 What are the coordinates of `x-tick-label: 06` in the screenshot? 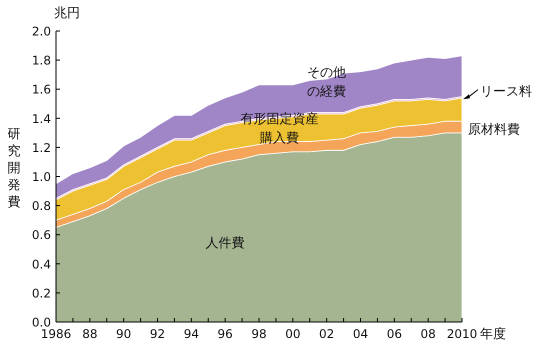 It's located at (394, 334).